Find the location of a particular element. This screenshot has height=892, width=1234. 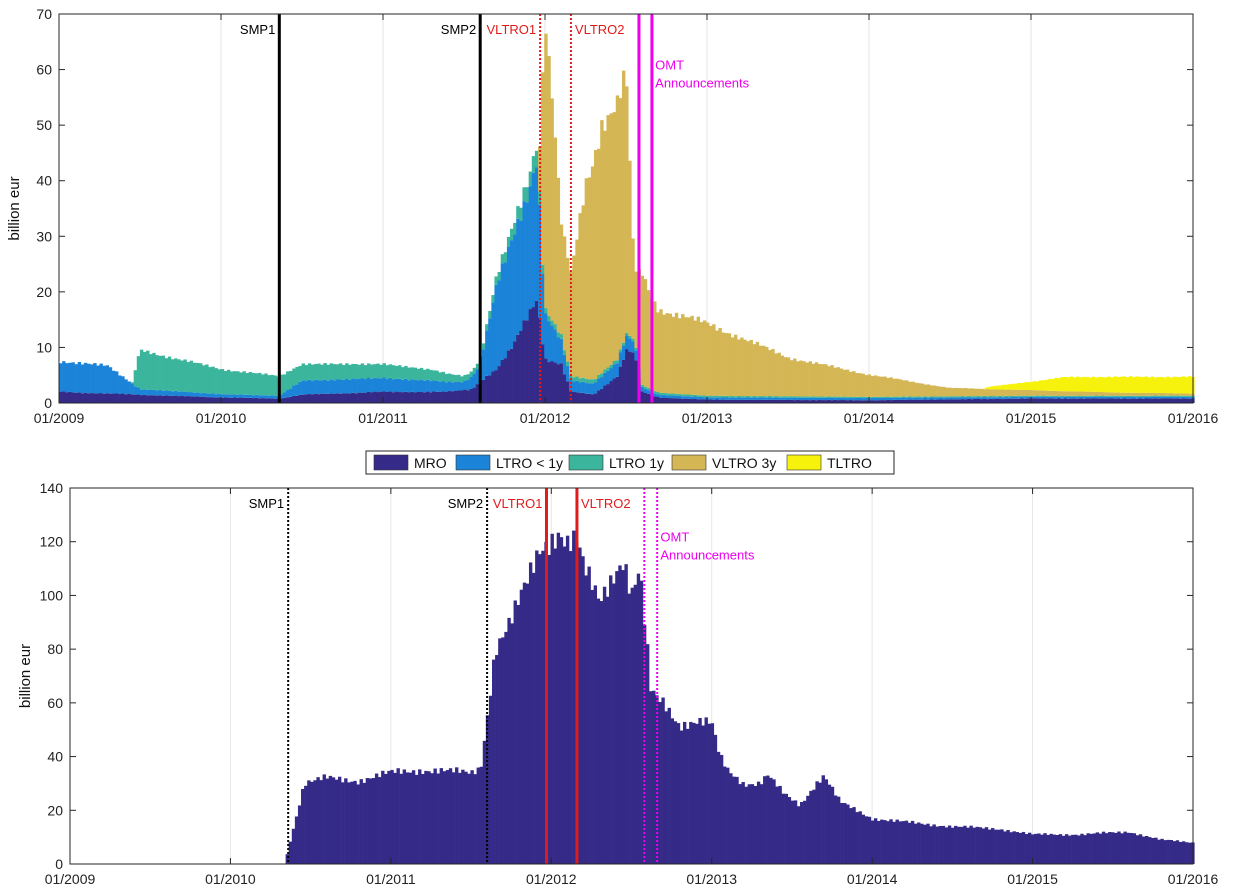

y-tick-label: 10 is located at coordinates (44, 347).